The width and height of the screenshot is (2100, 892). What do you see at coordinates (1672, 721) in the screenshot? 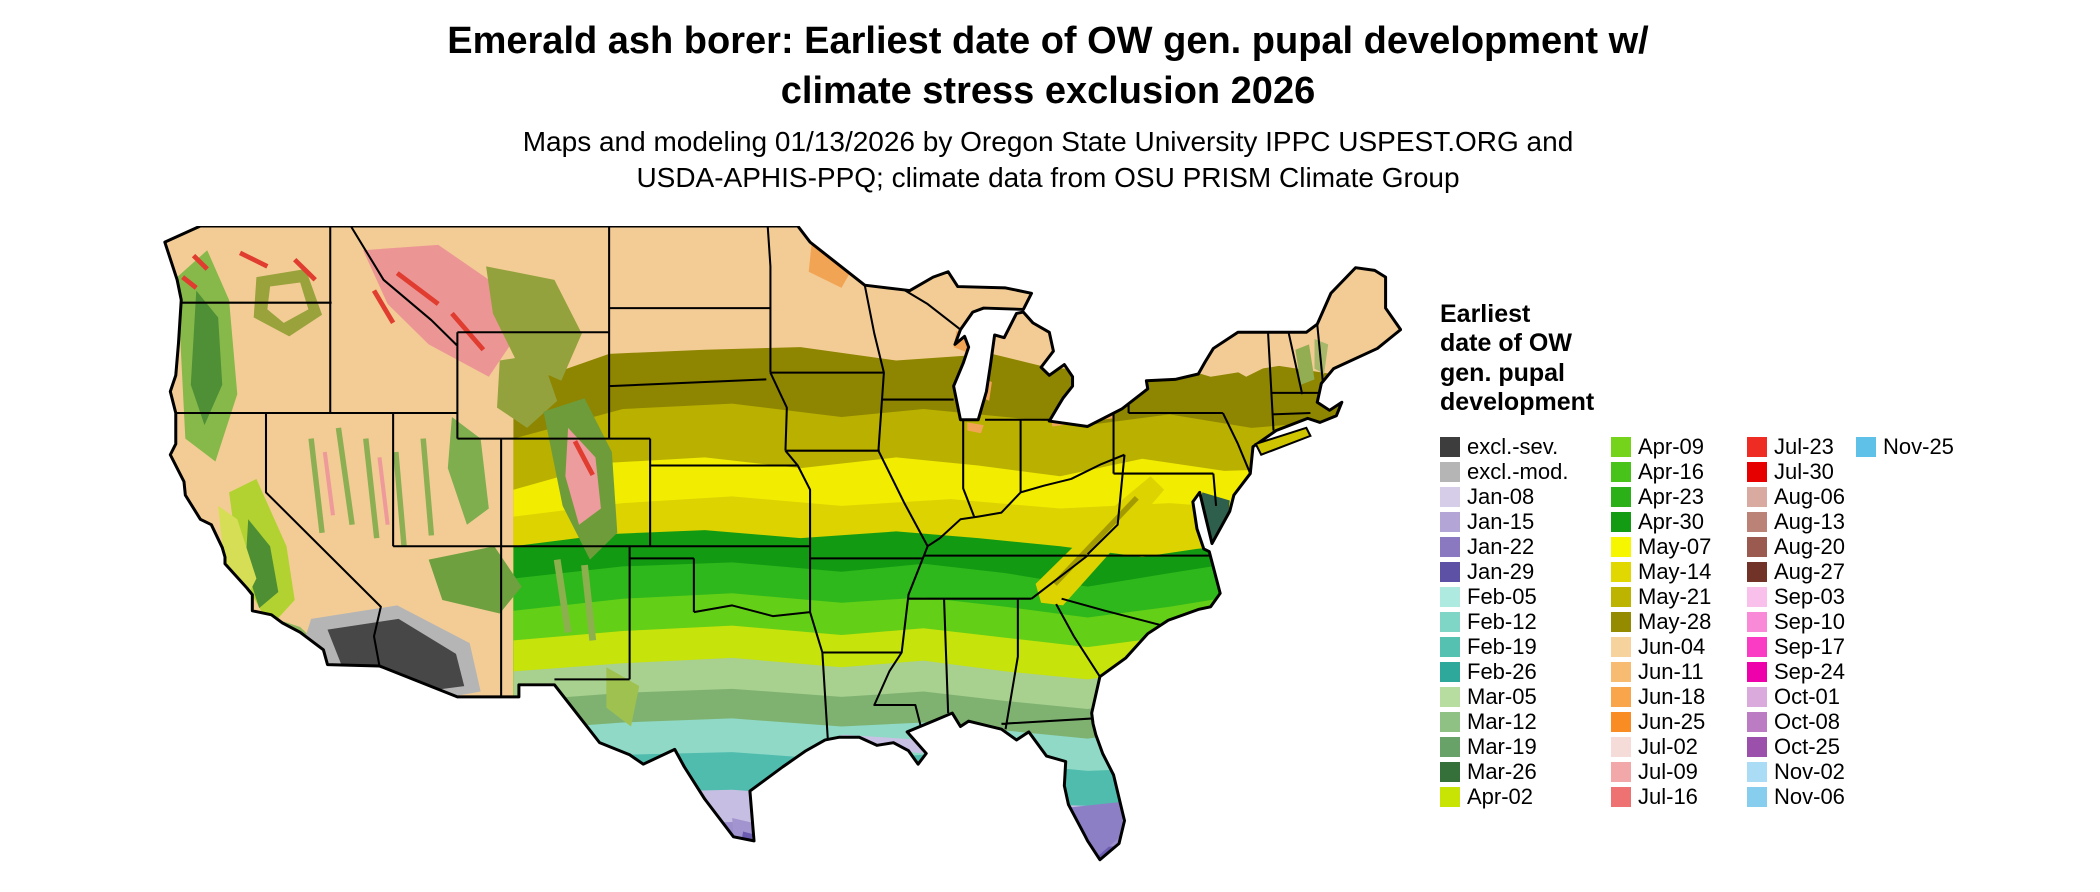
I see `legend-label: Jun-25` at bounding box center [1672, 721].